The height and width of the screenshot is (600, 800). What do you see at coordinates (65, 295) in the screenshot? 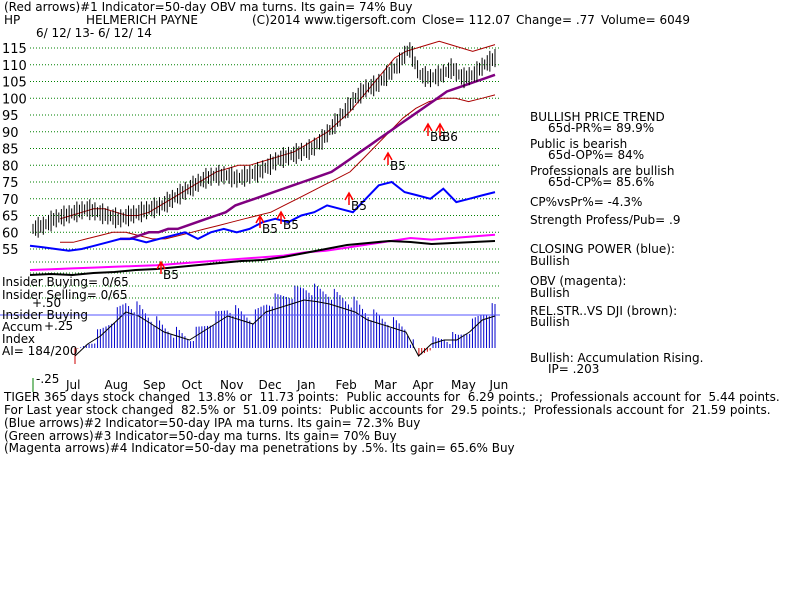
I see `insider-selling: Insider Selling= 0/65` at bounding box center [65, 295].